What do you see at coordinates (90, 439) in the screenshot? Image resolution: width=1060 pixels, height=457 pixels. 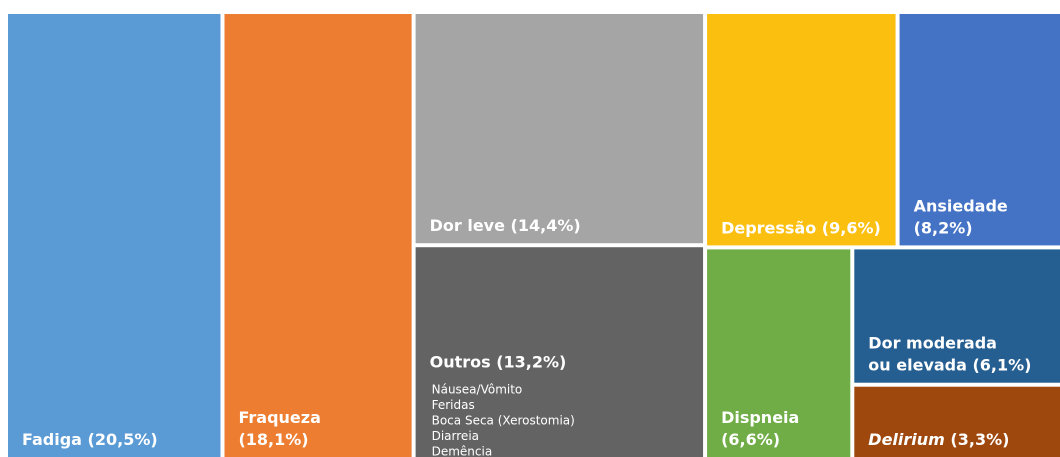 I see `tile-label: Fadiga (20,5%)` at bounding box center [90, 439].